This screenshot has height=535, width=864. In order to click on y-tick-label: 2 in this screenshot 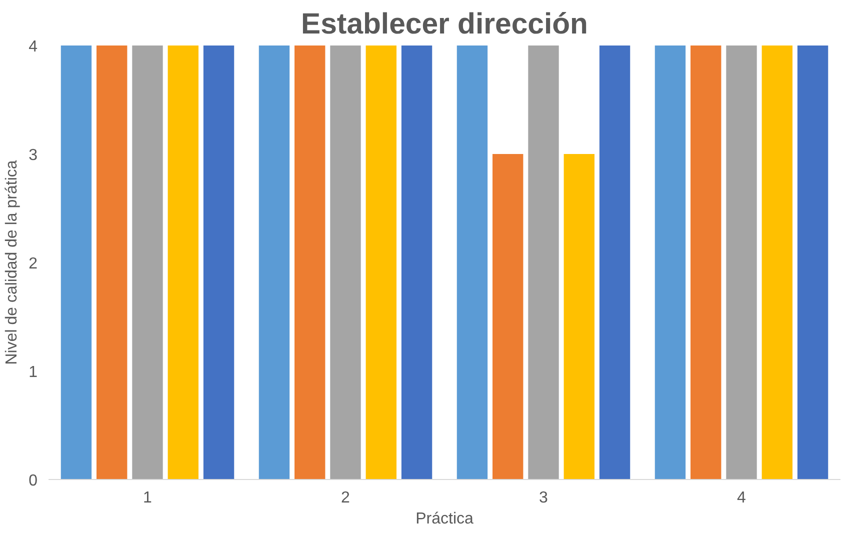, I will do `click(33, 264)`.